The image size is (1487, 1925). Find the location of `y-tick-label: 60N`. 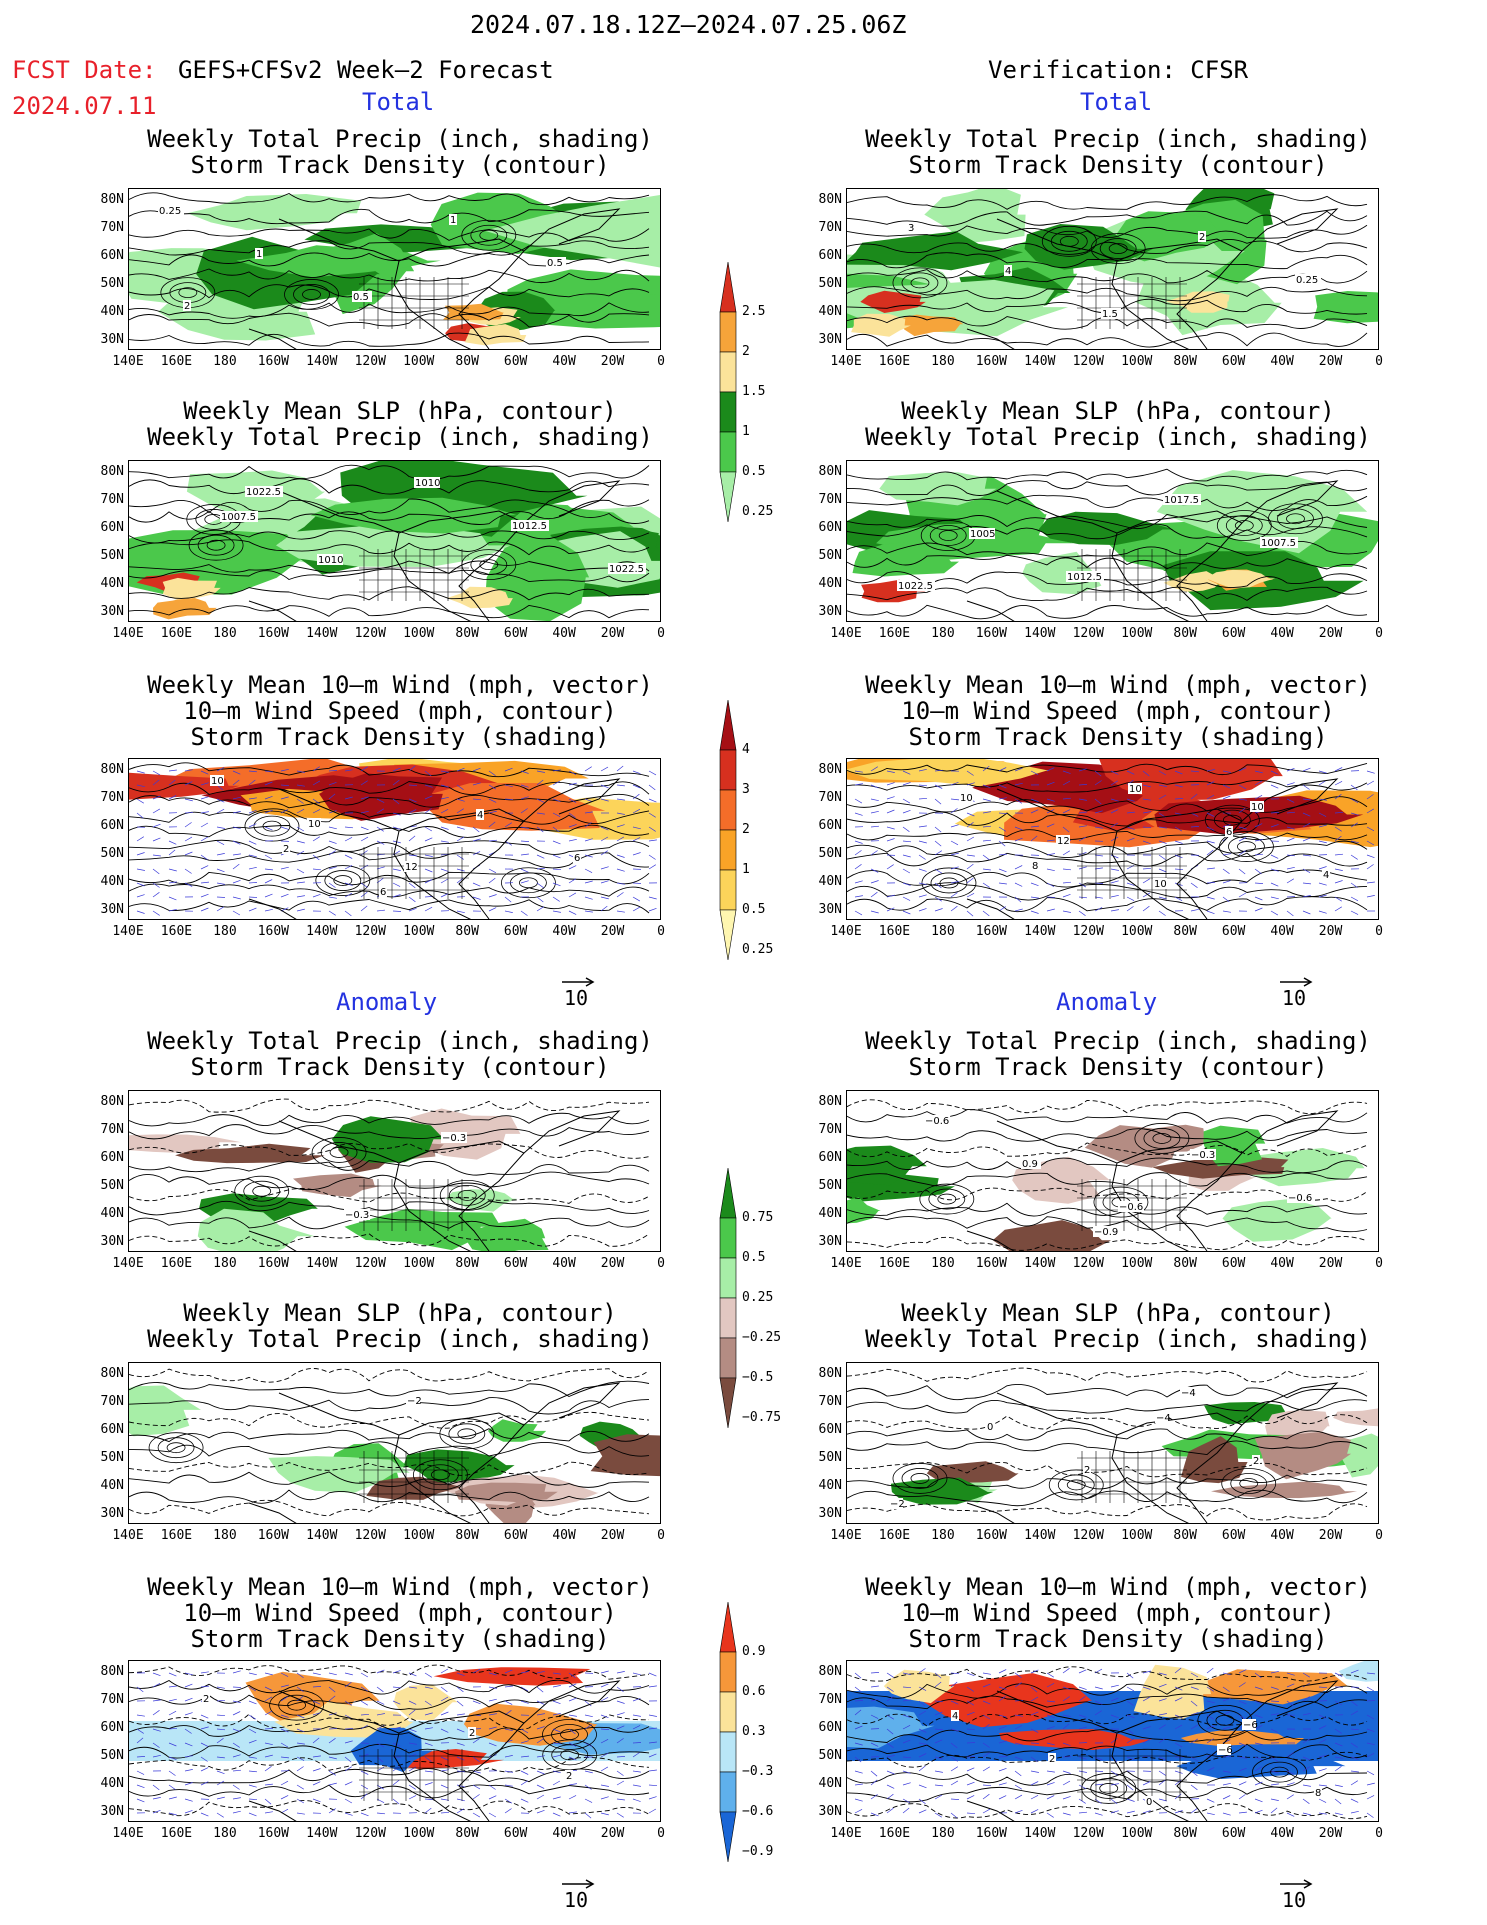

y-tick-label: 60N is located at coordinates (830, 255).